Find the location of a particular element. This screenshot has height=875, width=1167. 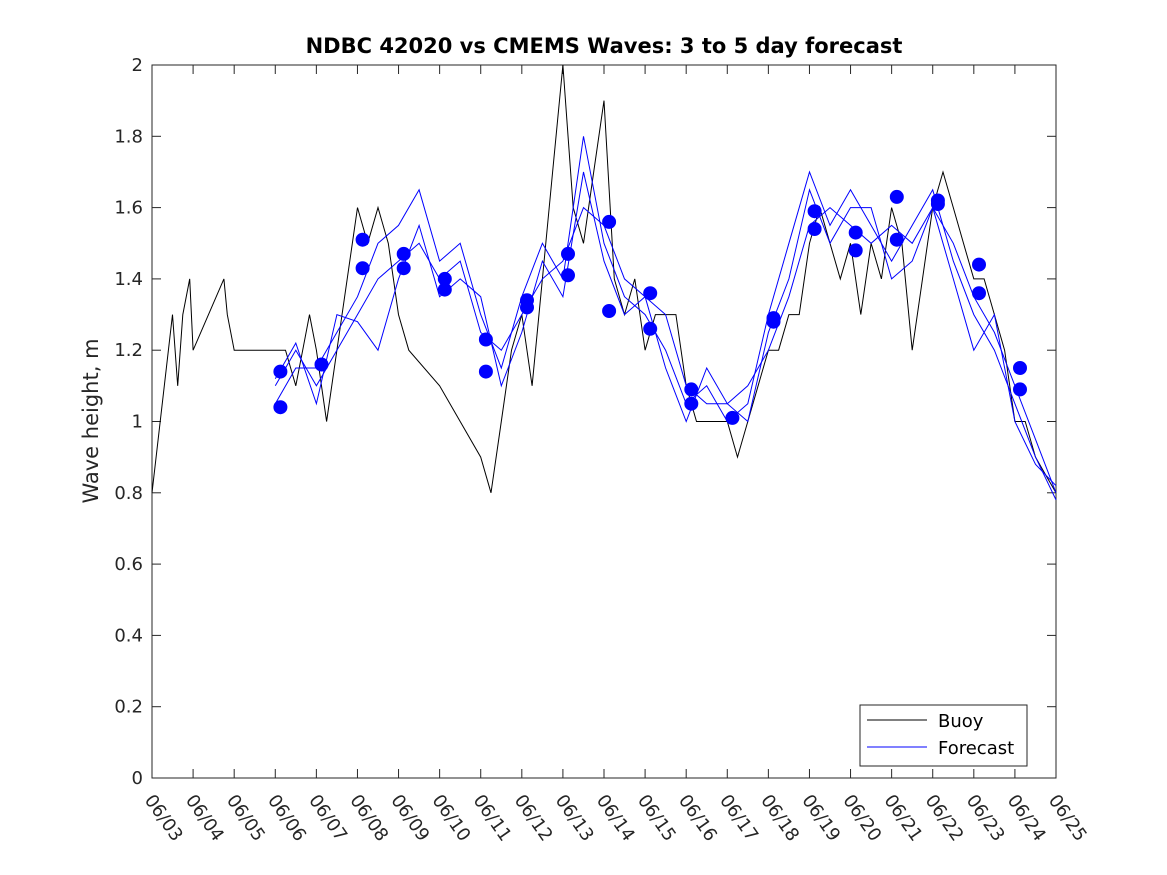

y-tick-label: 0.6 is located at coordinates (128, 564).